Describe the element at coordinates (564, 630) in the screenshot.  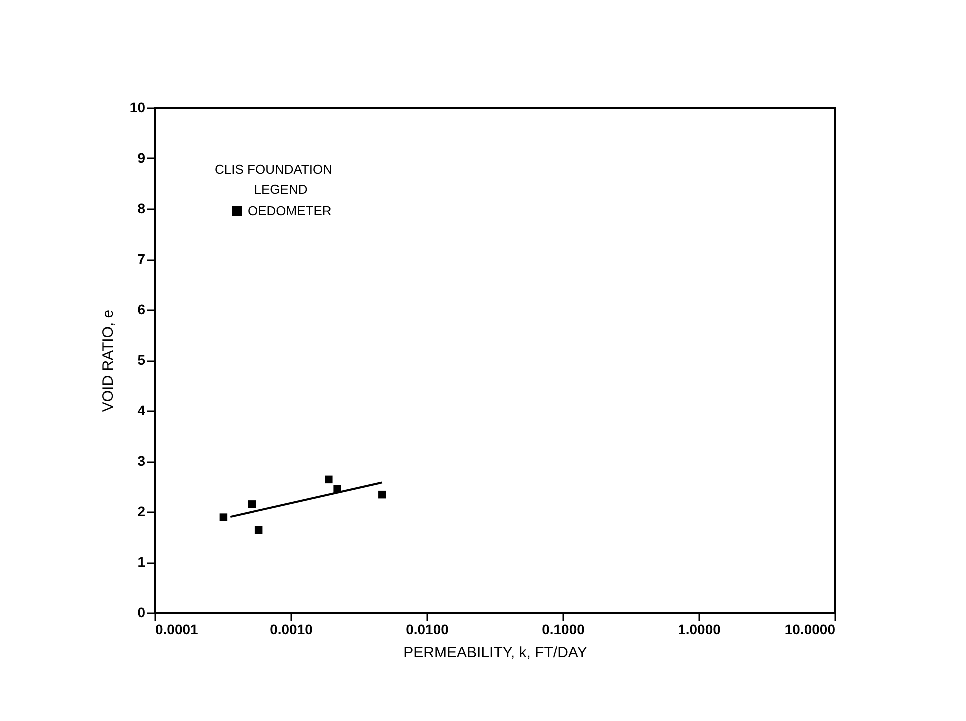
I see `x-tick-label: 0.1000` at that location.